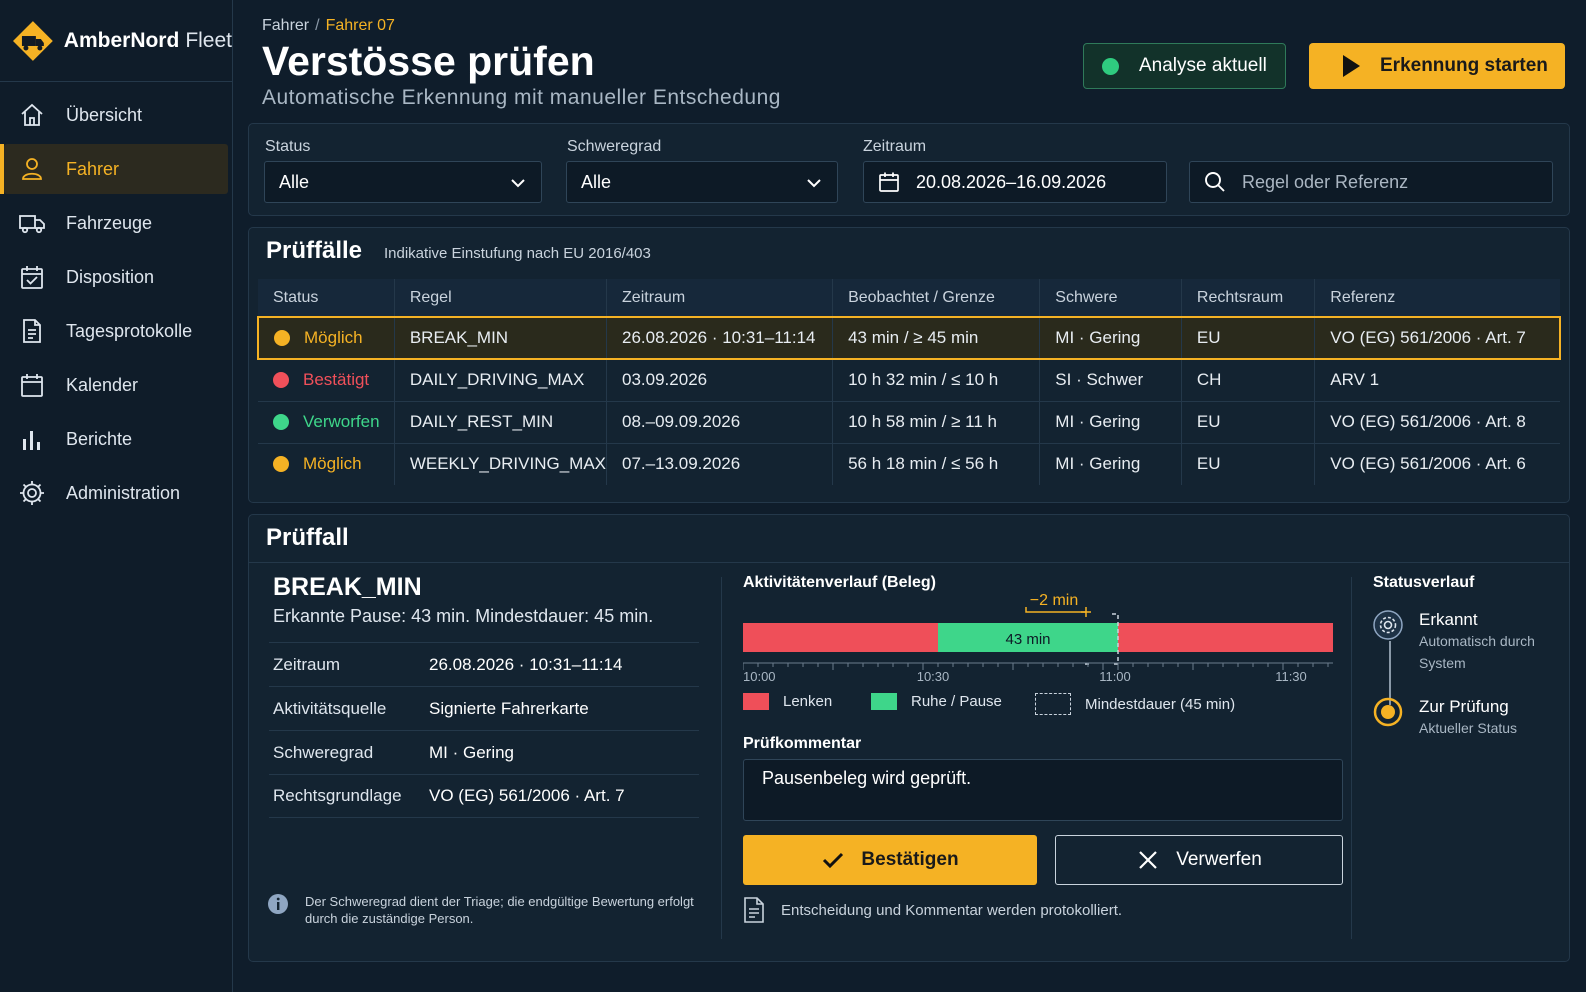 This screenshot has height=992, width=1586. What do you see at coordinates (720, 379) in the screenshot?
I see `period-cell: 03.09.2026` at bounding box center [720, 379].